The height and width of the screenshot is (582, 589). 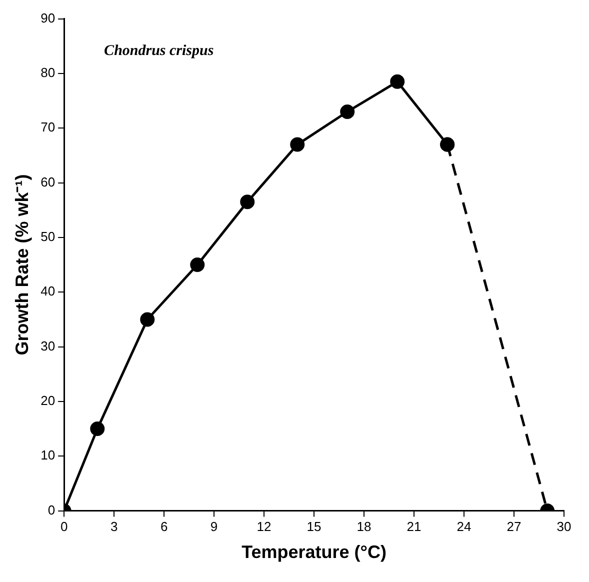 What do you see at coordinates (48, 182) in the screenshot?
I see `y-tick-label: 60` at bounding box center [48, 182].